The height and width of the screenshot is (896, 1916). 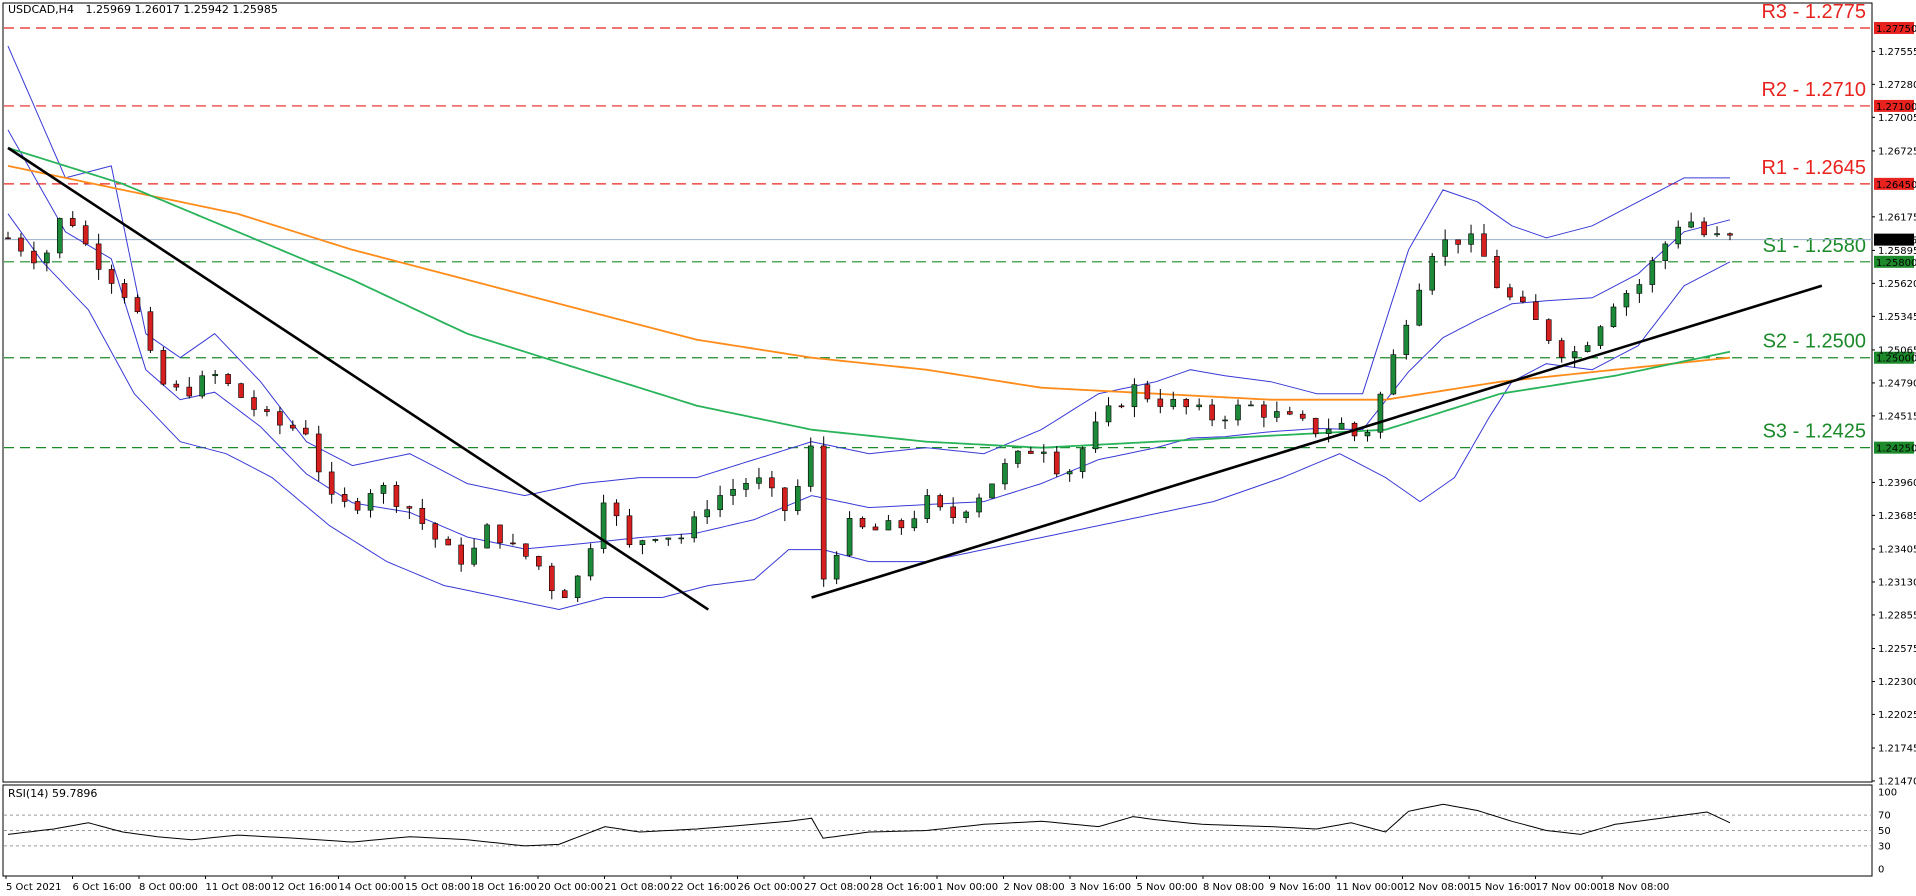 I want to click on x-tick-label: 11 Oct 08:00, so click(x=238, y=887).